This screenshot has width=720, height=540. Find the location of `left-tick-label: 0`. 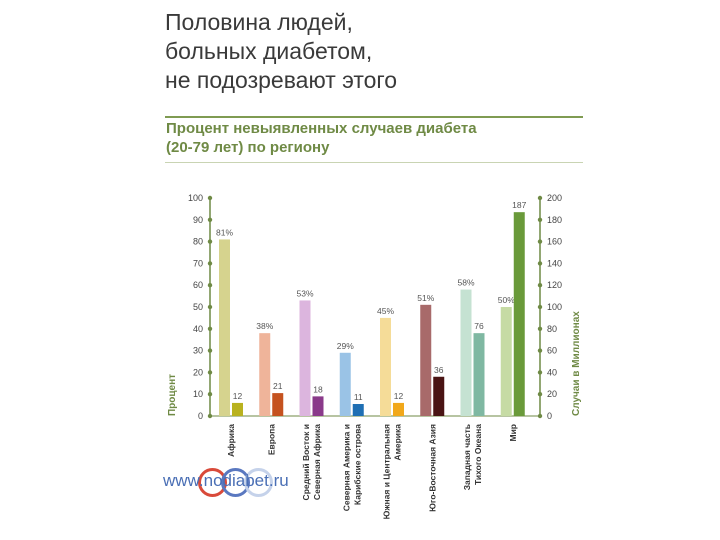

left-tick-label: 0 is located at coordinates (200, 416).